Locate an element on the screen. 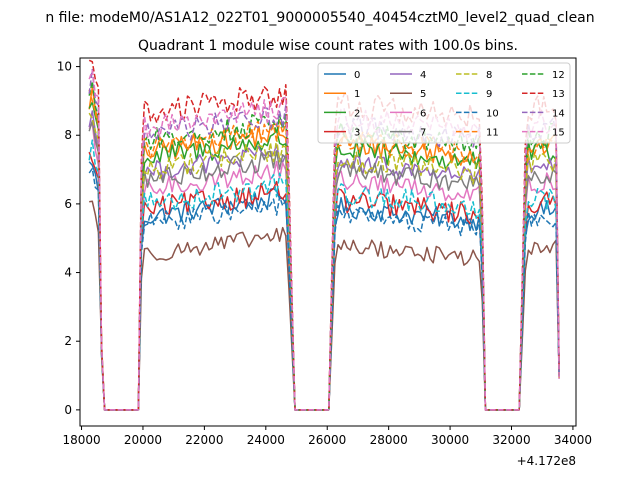 The image size is (640, 480). legend-label-1: 1 is located at coordinates (357, 94).